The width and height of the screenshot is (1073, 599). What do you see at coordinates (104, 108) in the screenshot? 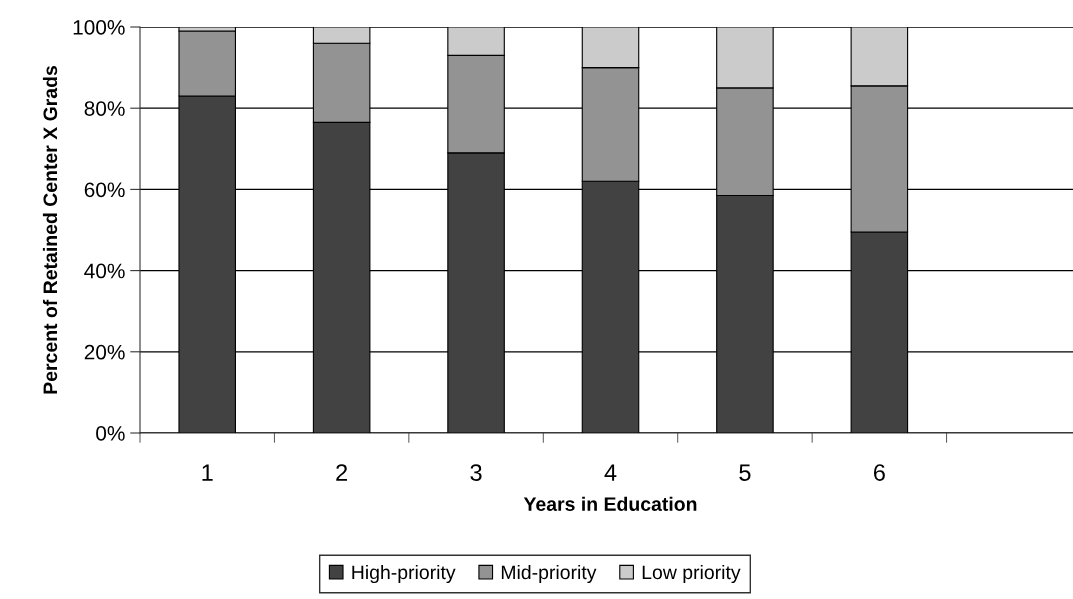
I see `y-tick-label: 80%` at bounding box center [104, 108].